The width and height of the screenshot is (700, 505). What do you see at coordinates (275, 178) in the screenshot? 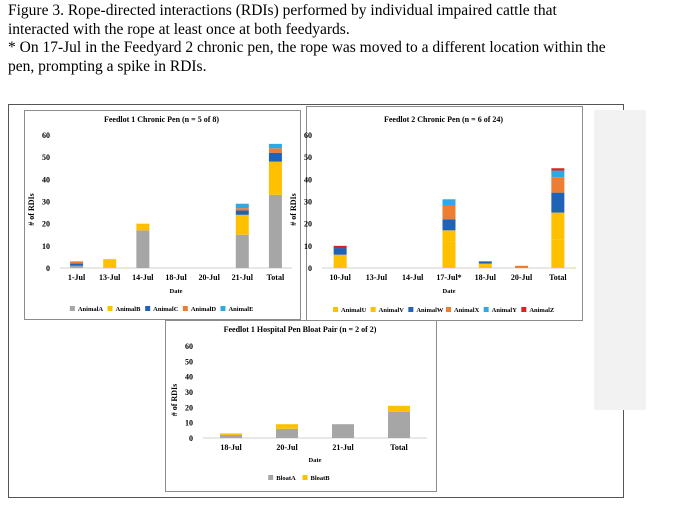
I see `bar-segment-animalb` at bounding box center [275, 178].